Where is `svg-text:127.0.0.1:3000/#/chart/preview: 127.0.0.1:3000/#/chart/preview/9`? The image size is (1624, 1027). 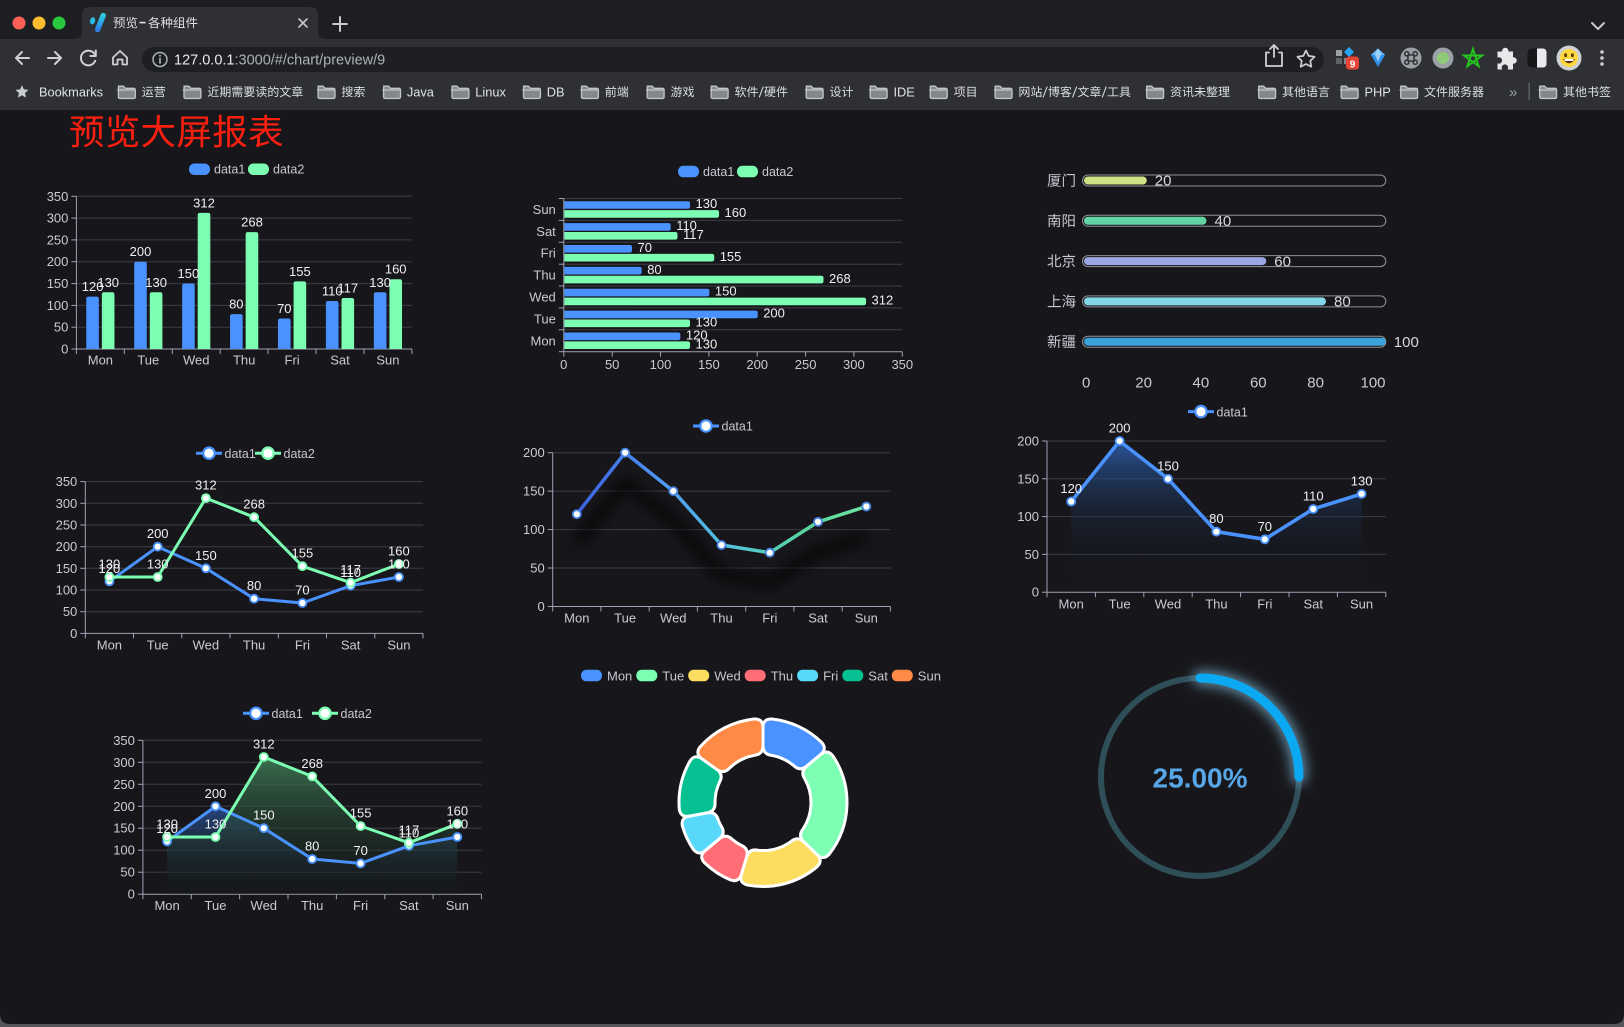
svg-text:127.0.0.1:3000/#/chart/preview: 127.0.0.1:3000/#/chart/preview/9 is located at coordinates (279, 61).